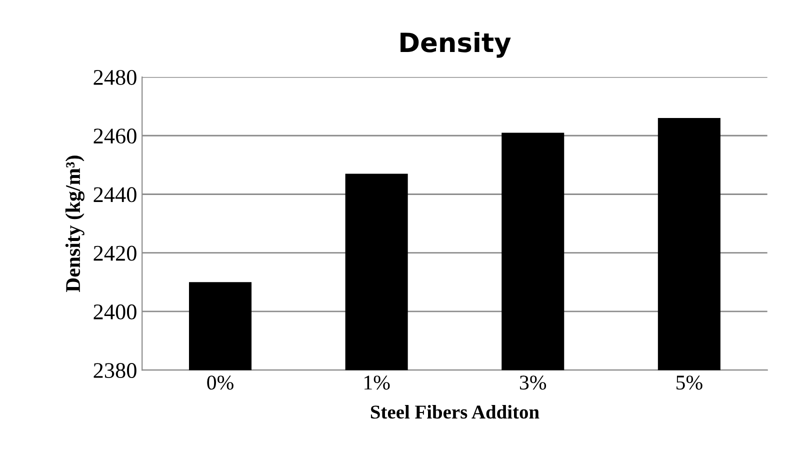  Describe the element at coordinates (455, 411) in the screenshot. I see `x-axis-title: Steel Fibers Additon` at that location.